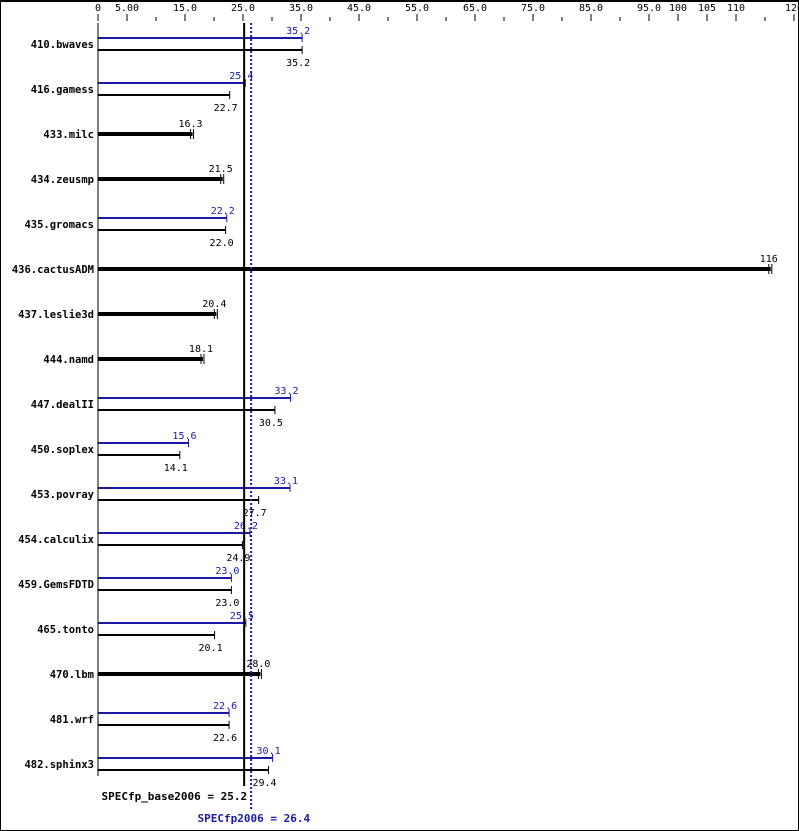  Describe the element at coordinates (258, 664) in the screenshot. I see `base-value-label: 28.0` at that location.